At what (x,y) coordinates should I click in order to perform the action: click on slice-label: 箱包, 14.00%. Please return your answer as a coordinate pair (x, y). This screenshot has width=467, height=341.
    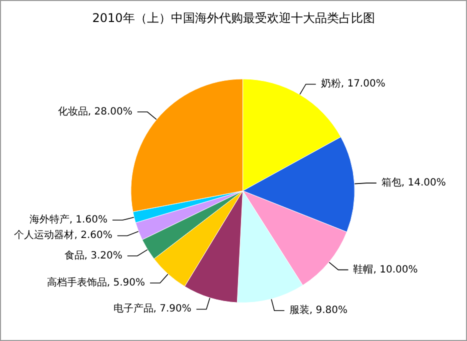
    Looking at the image, I should click on (413, 182).